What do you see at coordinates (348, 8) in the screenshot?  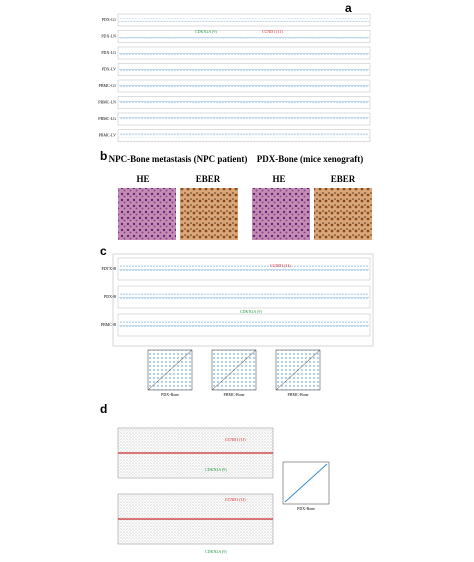 I see `panel-label: a` at bounding box center [348, 8].